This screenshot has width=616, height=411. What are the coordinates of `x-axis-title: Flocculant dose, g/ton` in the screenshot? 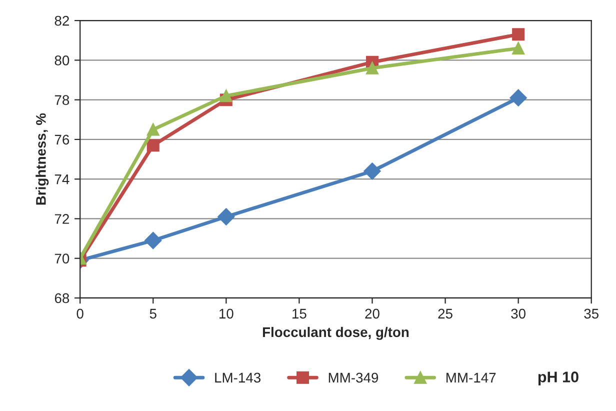 It's located at (335, 333).